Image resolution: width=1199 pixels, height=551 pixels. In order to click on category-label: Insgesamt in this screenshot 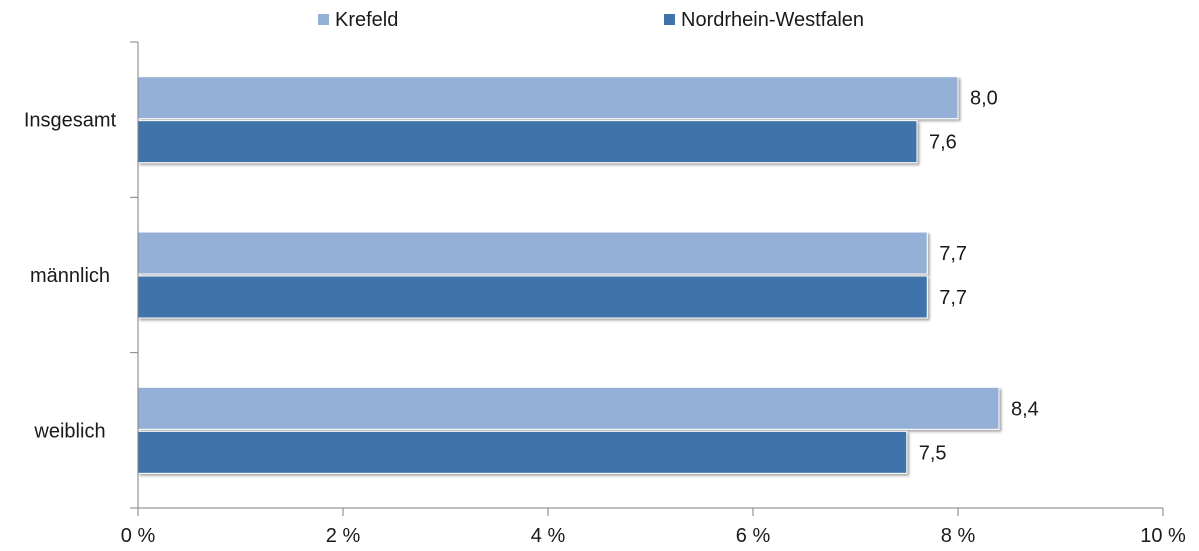, I will do `click(70, 121)`.